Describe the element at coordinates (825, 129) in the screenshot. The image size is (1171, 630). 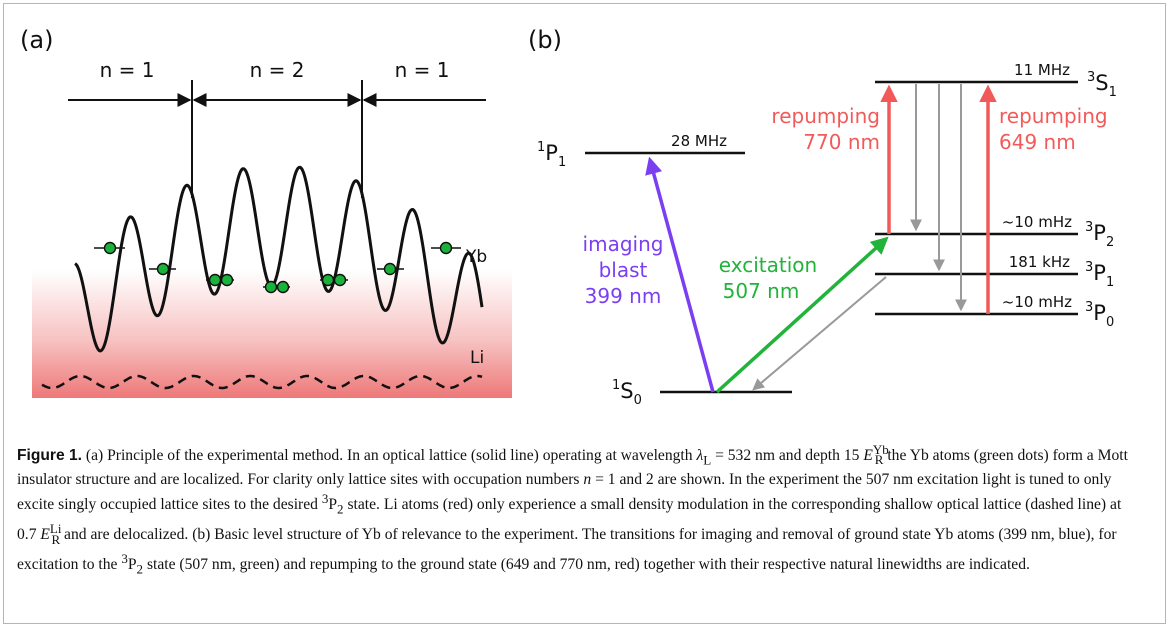
I see `label-repump-770: repumping 770 nm` at that location.